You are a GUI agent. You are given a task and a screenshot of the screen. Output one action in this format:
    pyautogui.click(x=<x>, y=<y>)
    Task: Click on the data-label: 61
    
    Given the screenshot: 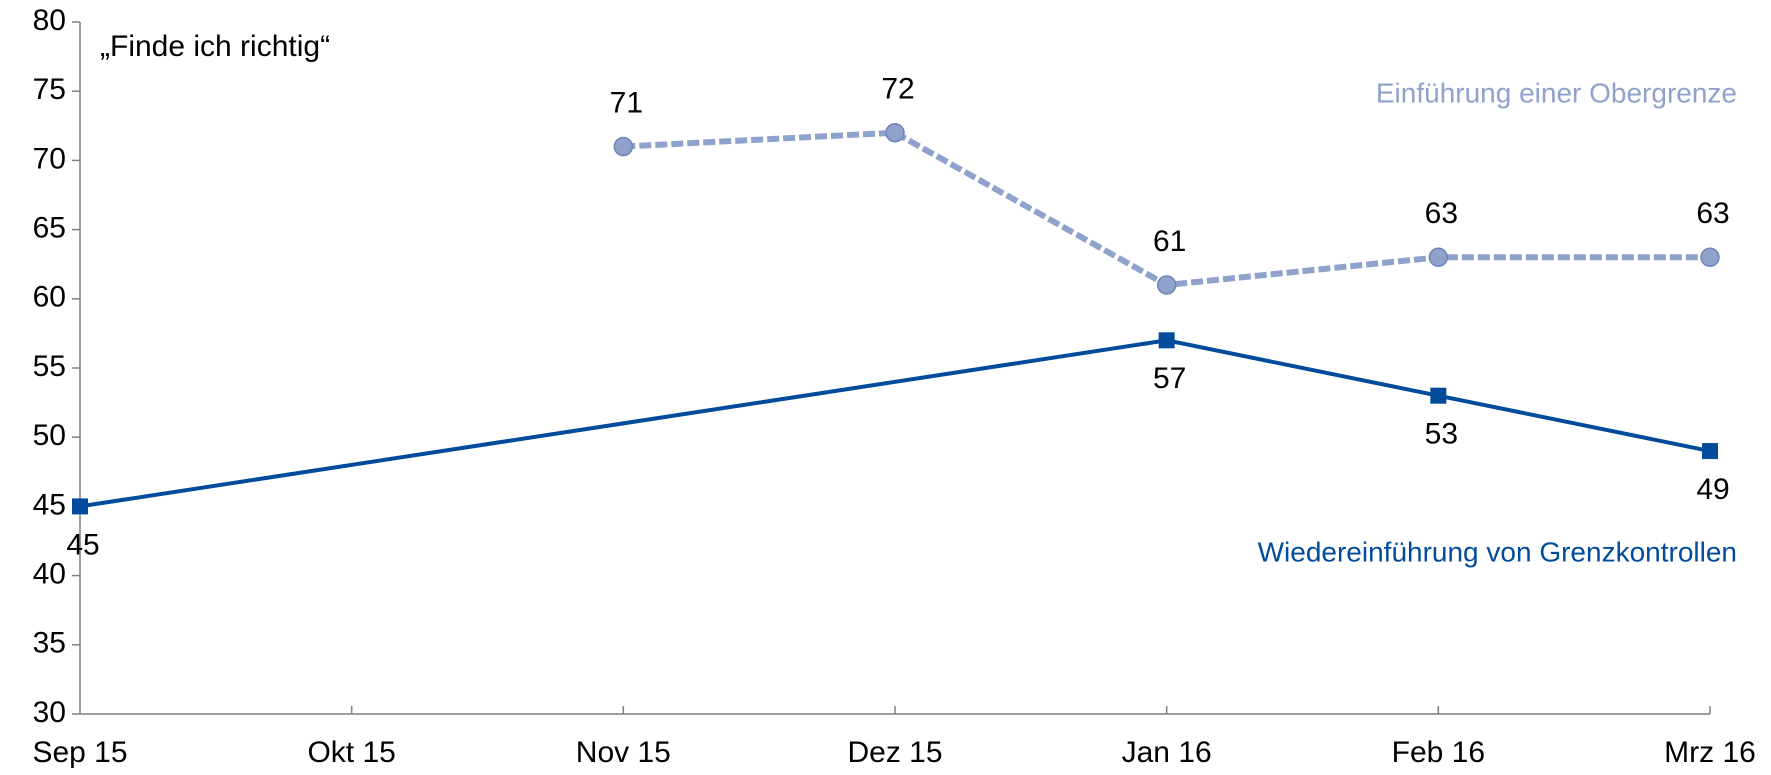 What is the action you would take?
    pyautogui.click(x=1169, y=241)
    